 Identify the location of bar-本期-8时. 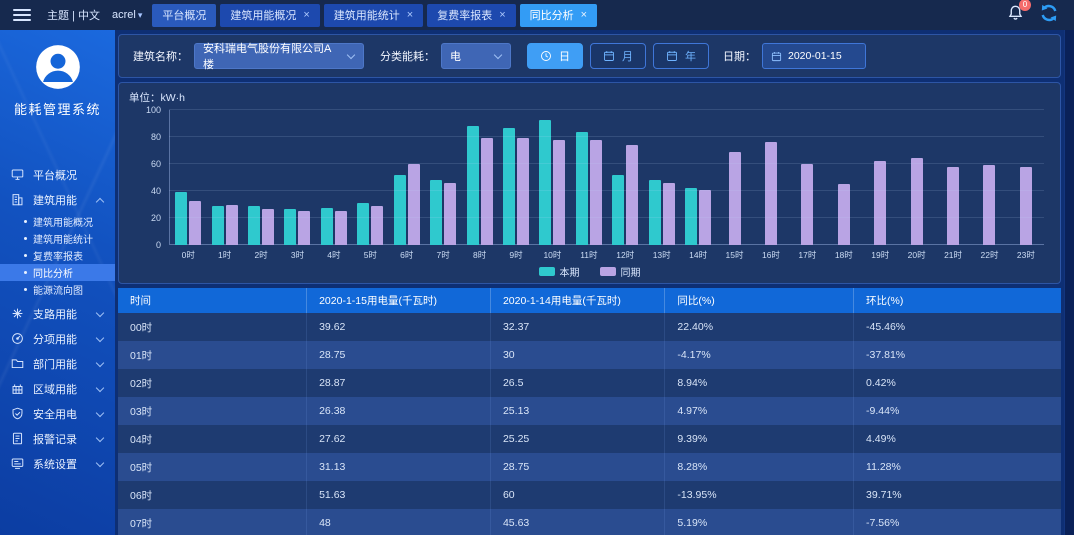
(472, 185).